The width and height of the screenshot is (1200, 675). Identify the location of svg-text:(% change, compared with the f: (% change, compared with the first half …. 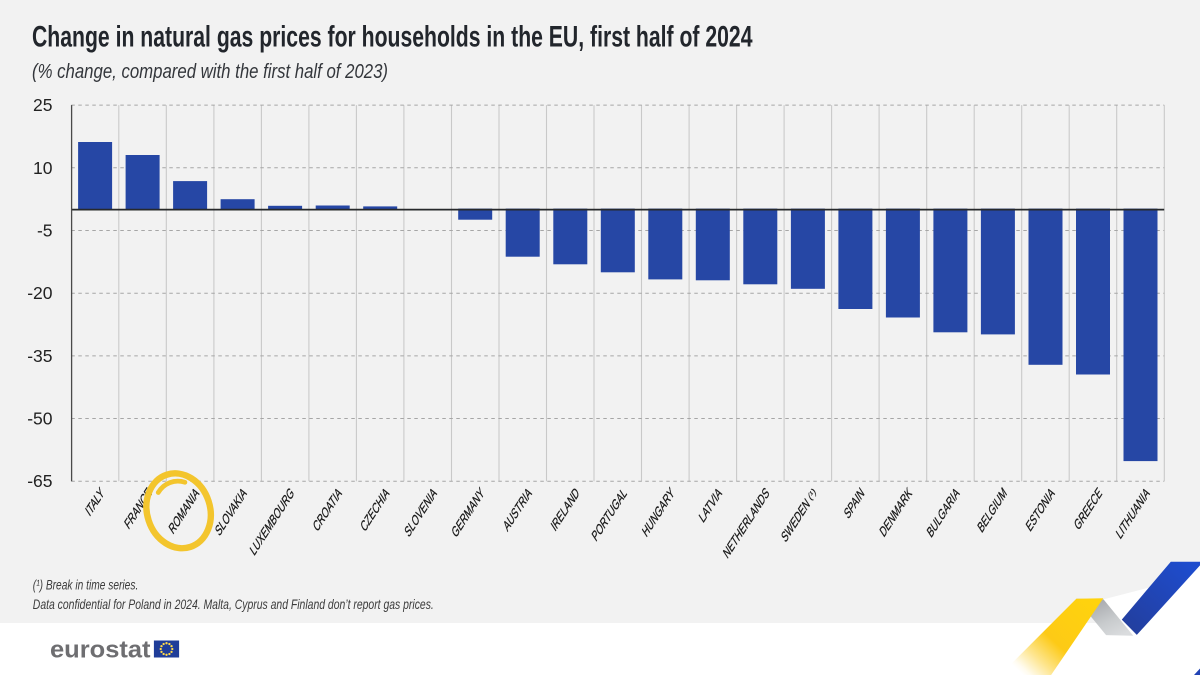
(210, 72).